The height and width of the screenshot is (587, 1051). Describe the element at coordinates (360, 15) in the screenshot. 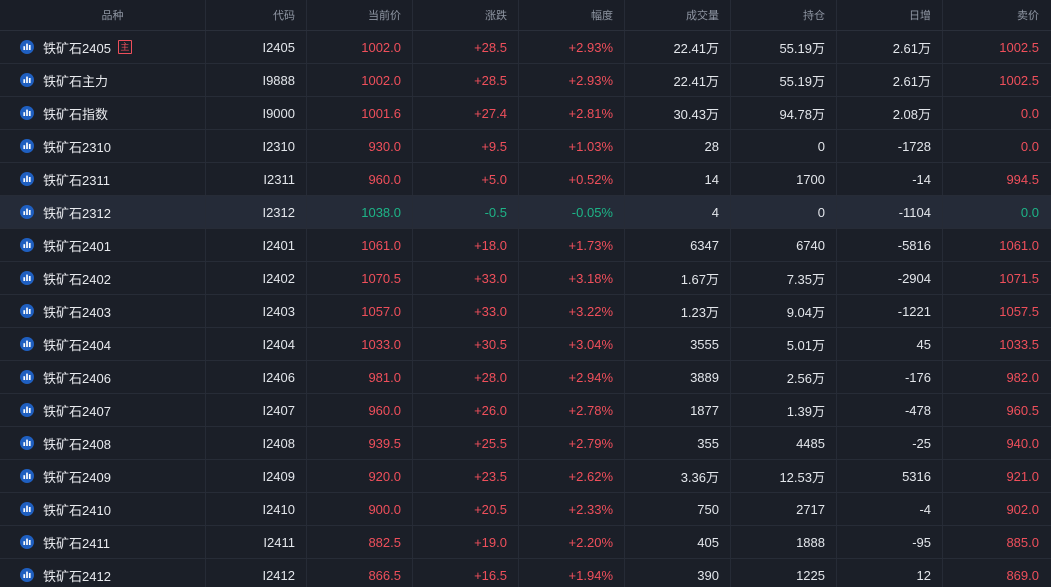

I see `column-header-last-price: 当前价` at that location.